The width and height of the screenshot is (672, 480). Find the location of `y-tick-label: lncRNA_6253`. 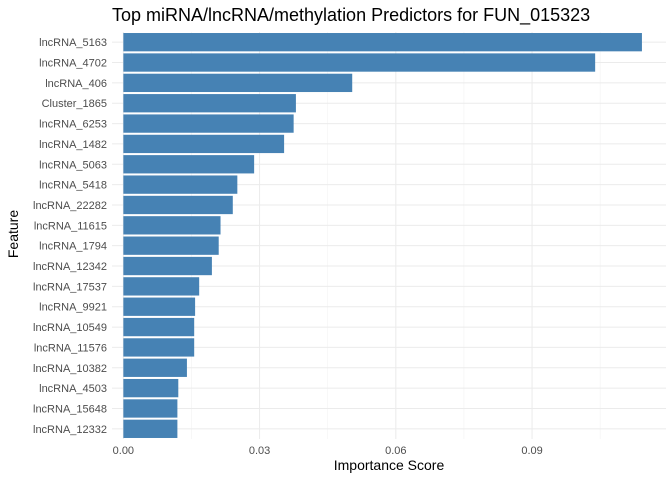

y-tick-label: lncRNA_6253 is located at coordinates (73, 125).